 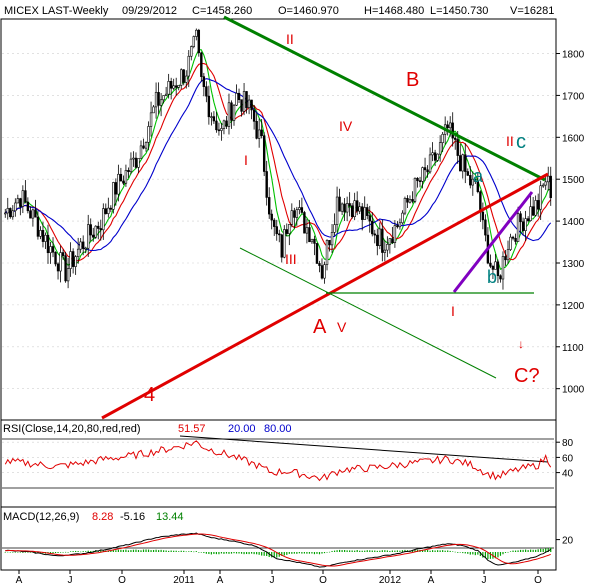 I want to click on rsi-label-name: RSI(Close,14,20,80,red,red), so click(x=72, y=429).